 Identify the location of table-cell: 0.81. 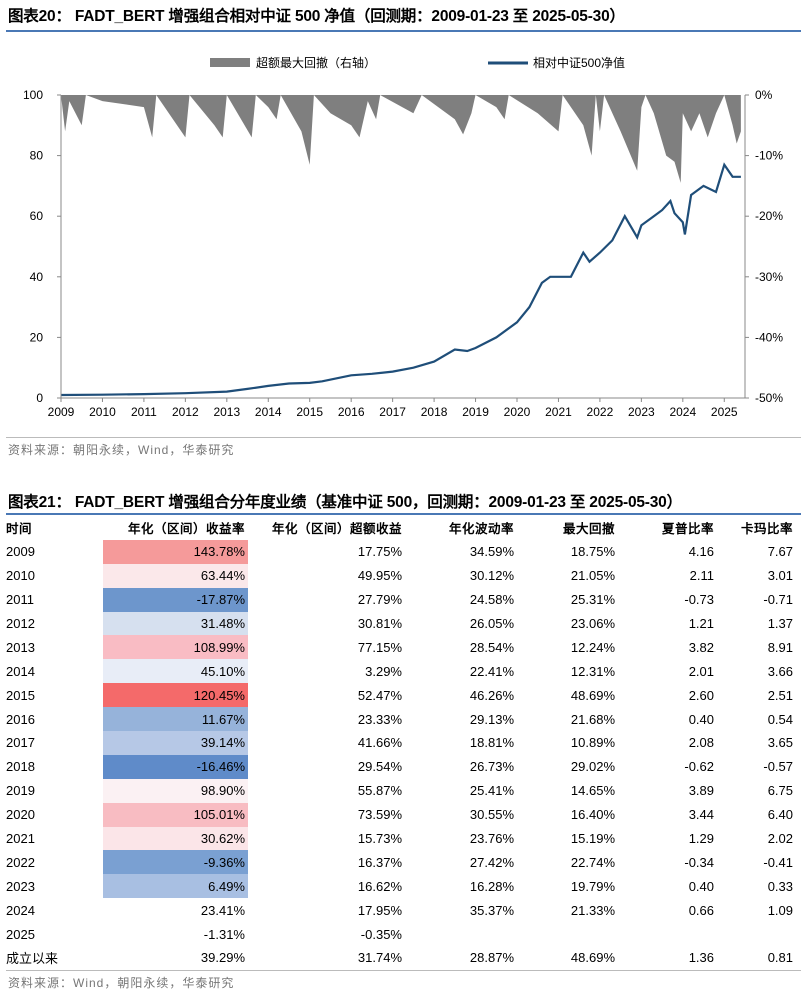
(780, 958).